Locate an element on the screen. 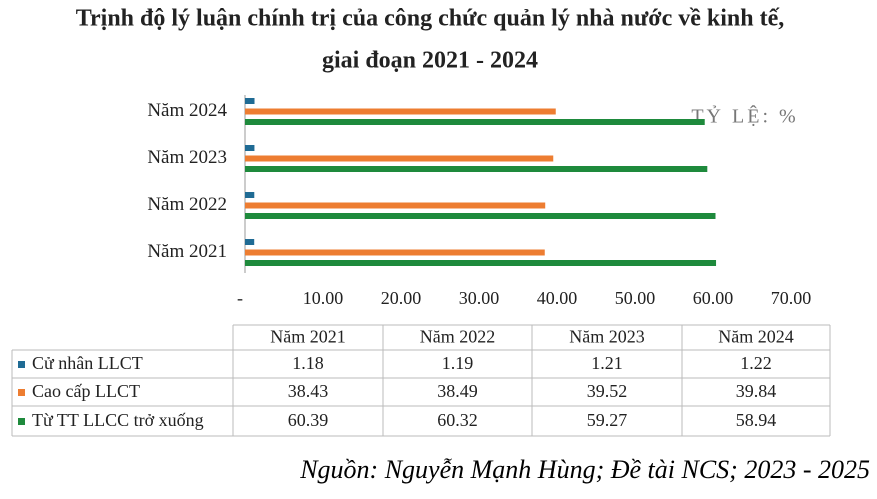  table-cell: 39.52 is located at coordinates (607, 391).